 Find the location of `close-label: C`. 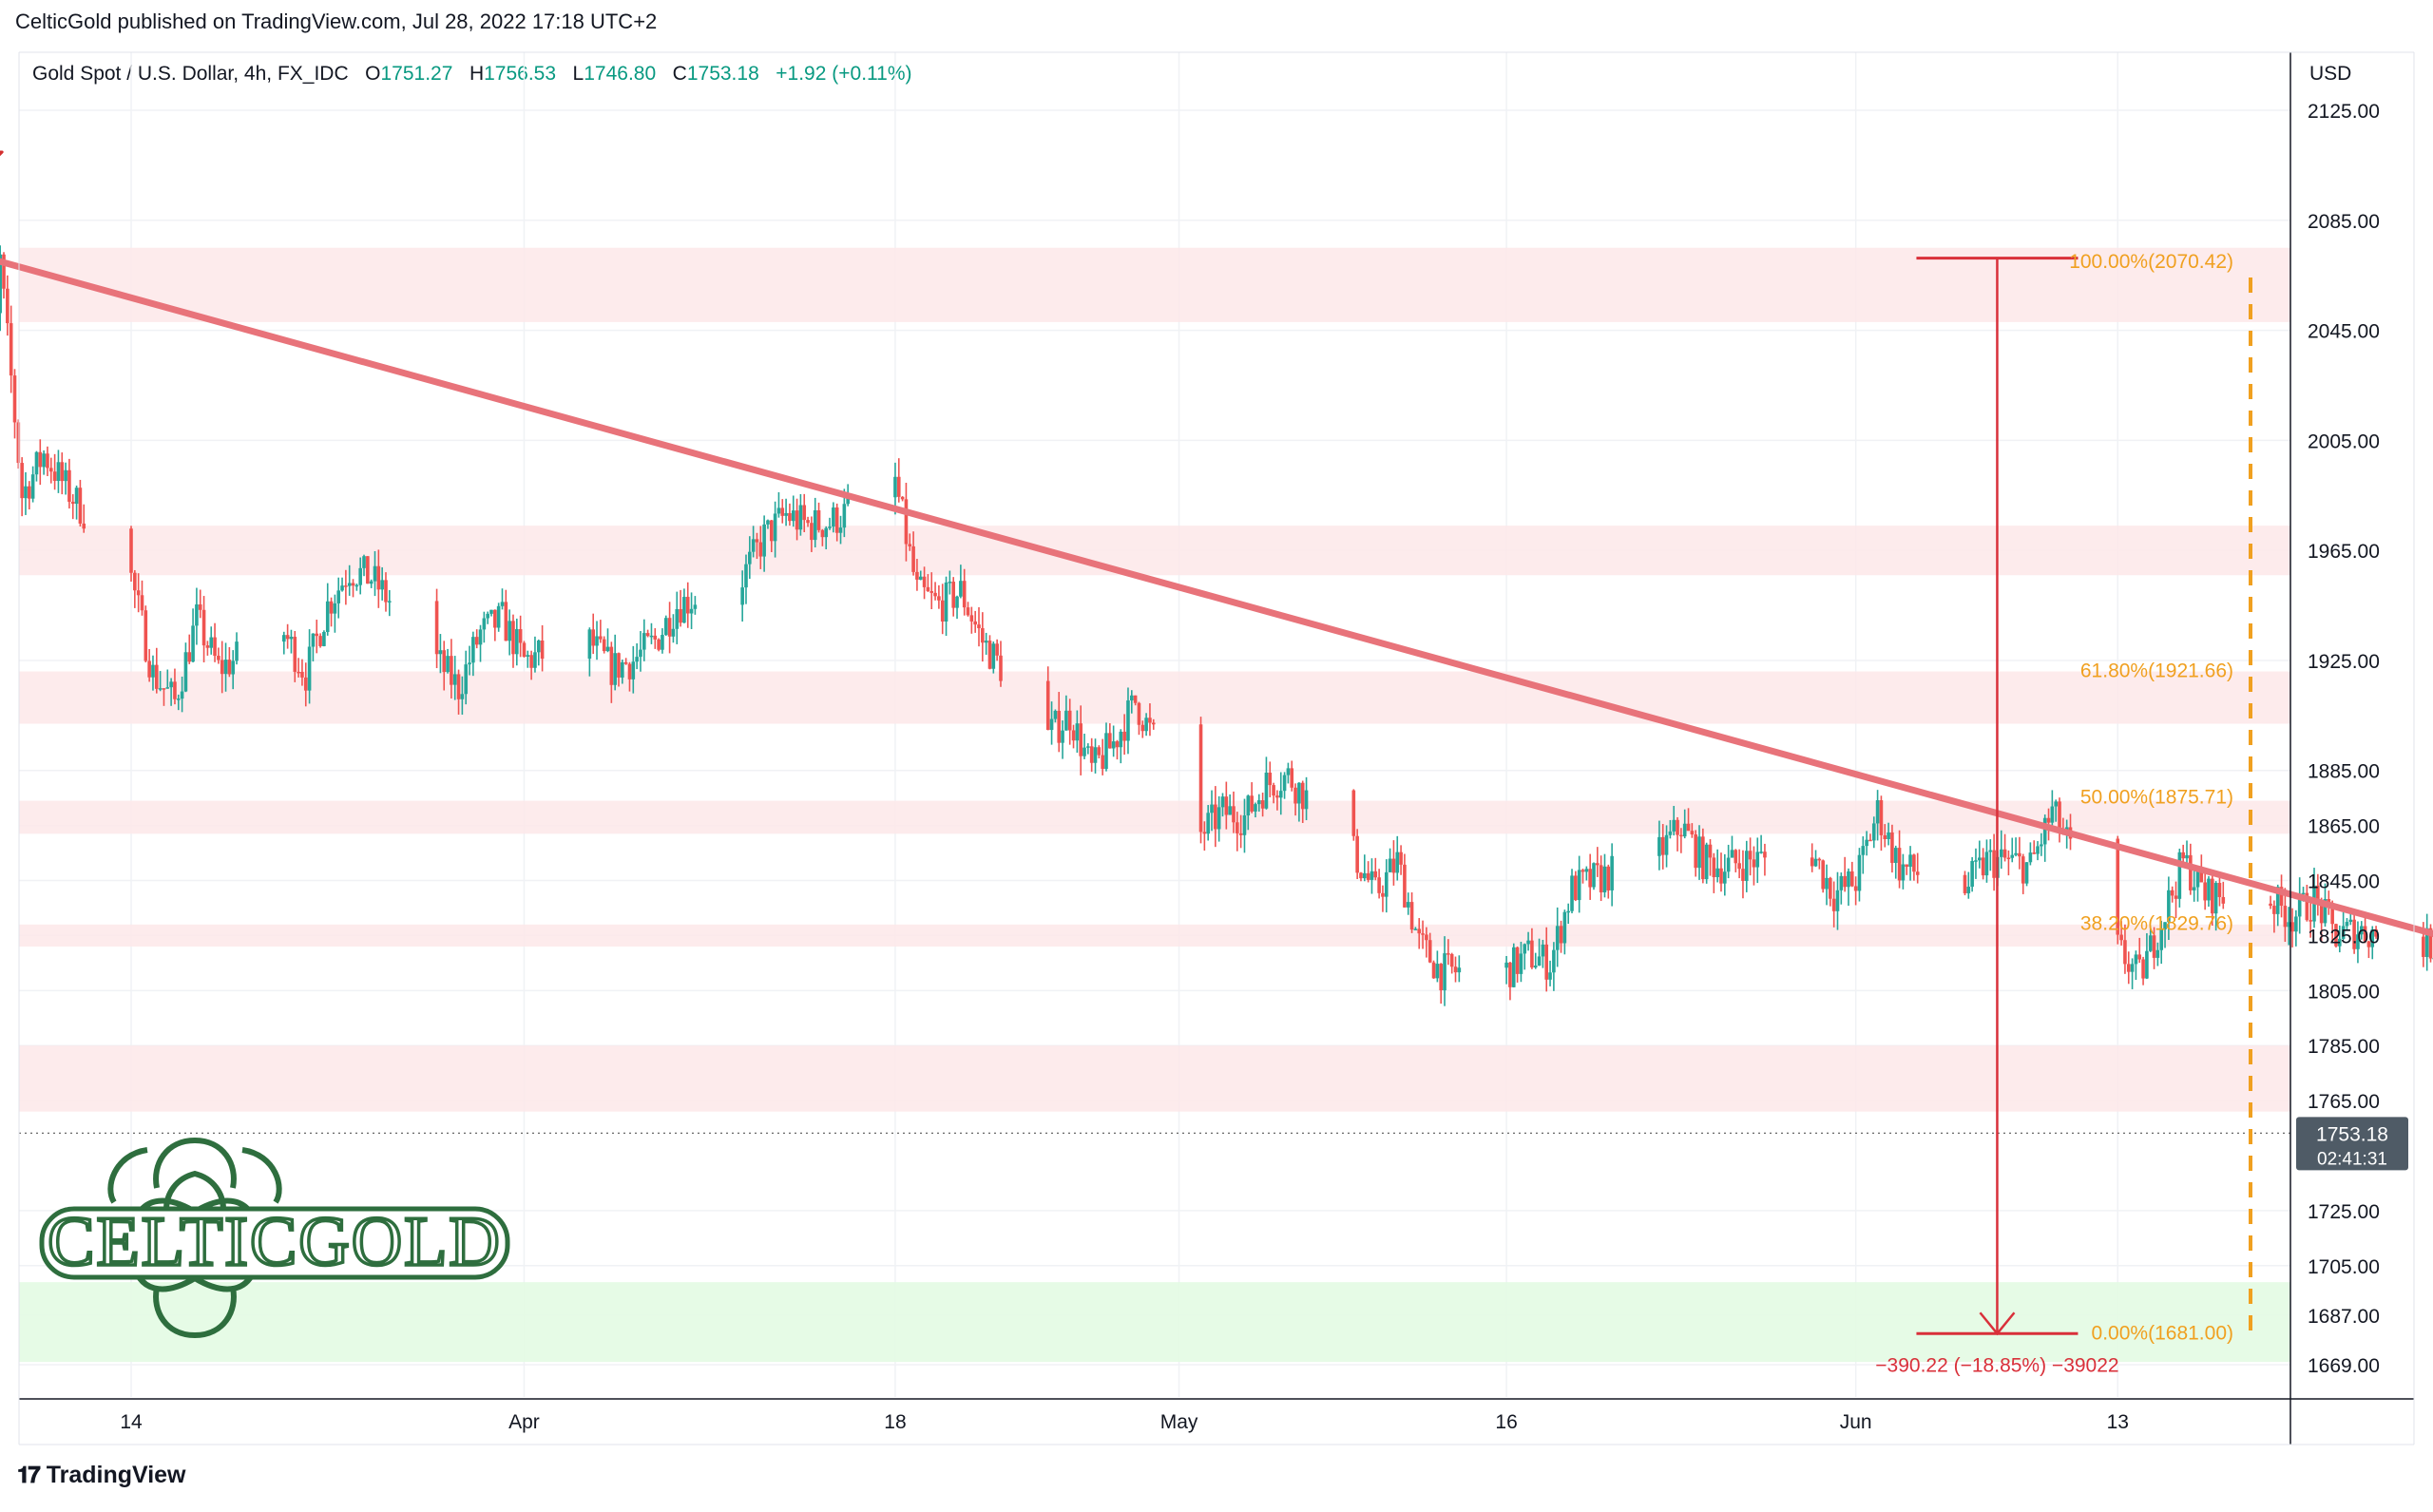

close-label: C is located at coordinates (679, 74).